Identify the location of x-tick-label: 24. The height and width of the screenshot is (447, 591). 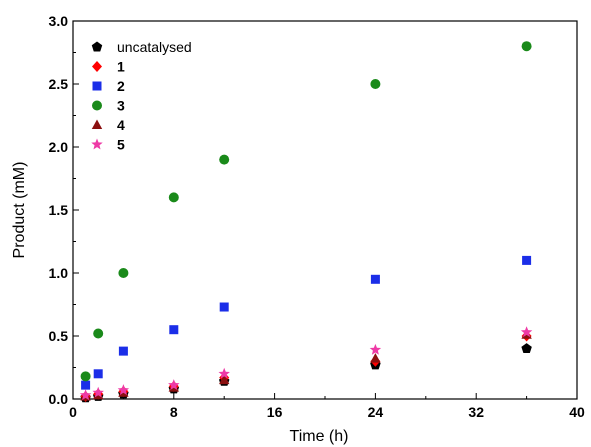
(376, 412).